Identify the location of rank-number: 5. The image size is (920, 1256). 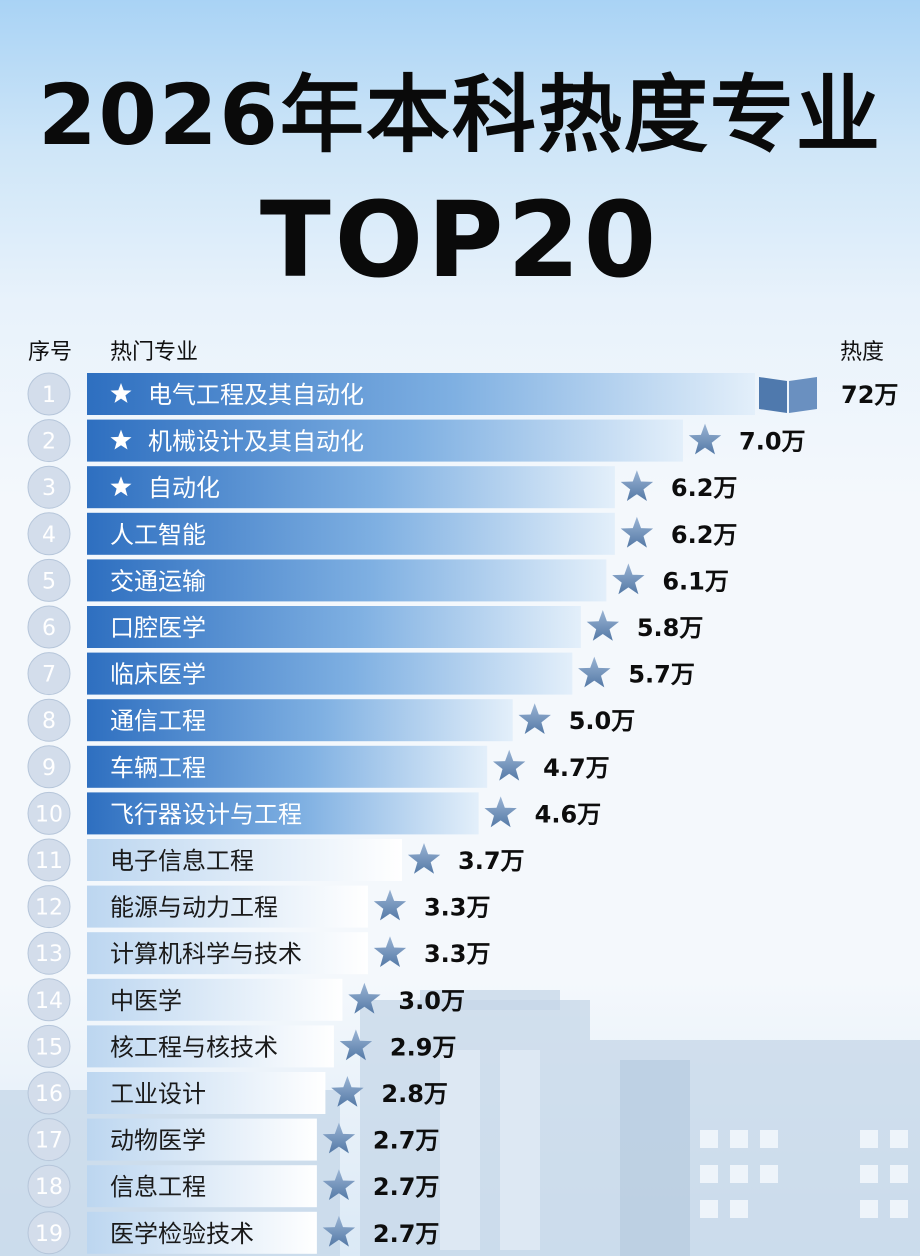
(49, 581).